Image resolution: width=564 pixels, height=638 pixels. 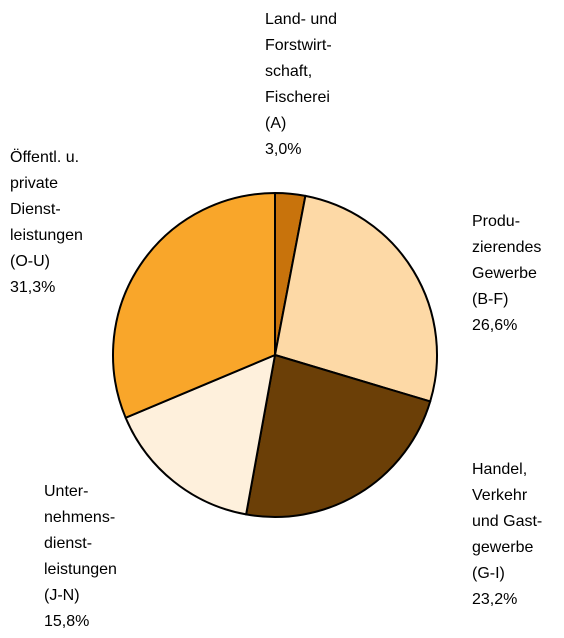 What do you see at coordinates (66, 621) in the screenshot?
I see `value-label: 15,8%` at bounding box center [66, 621].